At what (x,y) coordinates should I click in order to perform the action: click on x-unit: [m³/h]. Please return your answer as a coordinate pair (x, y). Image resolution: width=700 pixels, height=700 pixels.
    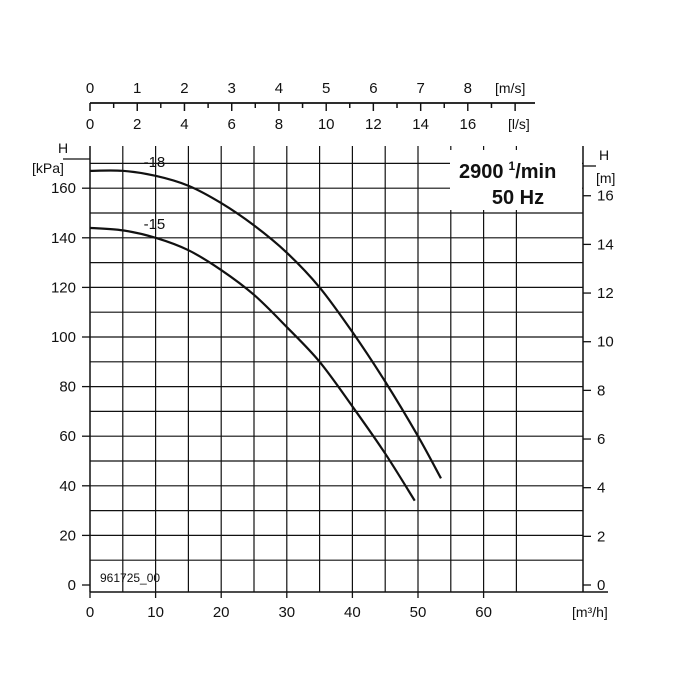
    Looking at the image, I should click on (590, 612).